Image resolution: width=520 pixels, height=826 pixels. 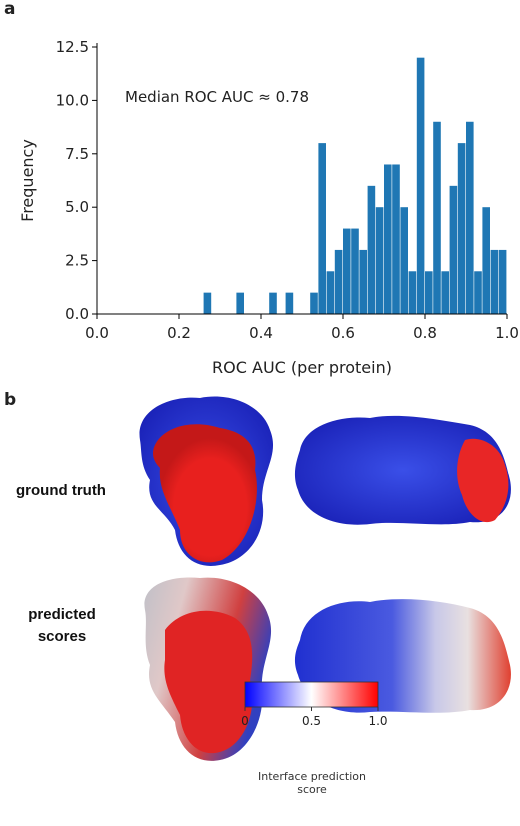 What do you see at coordinates (402, 470) in the screenshot?
I see `protein-ground-truth-right` at bounding box center [402, 470].